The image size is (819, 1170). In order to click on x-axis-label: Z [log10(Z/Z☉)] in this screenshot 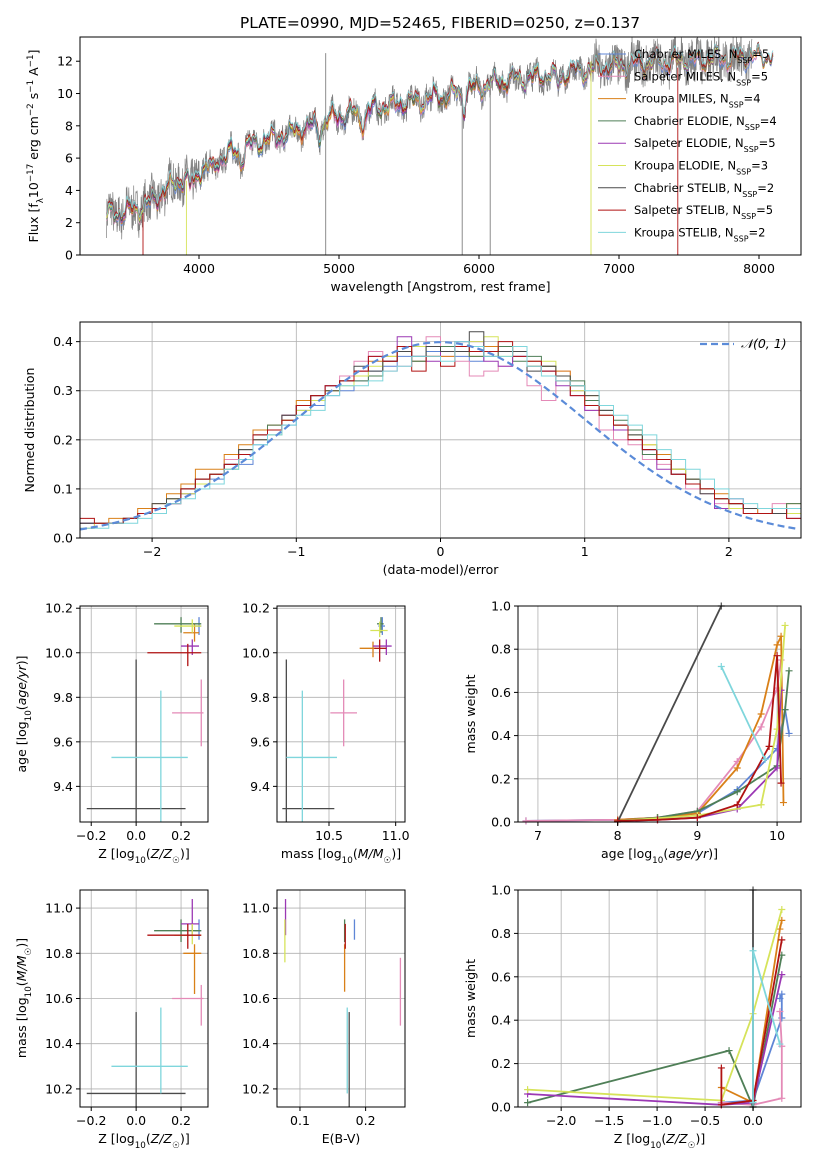, I will do `click(143, 1141)`.